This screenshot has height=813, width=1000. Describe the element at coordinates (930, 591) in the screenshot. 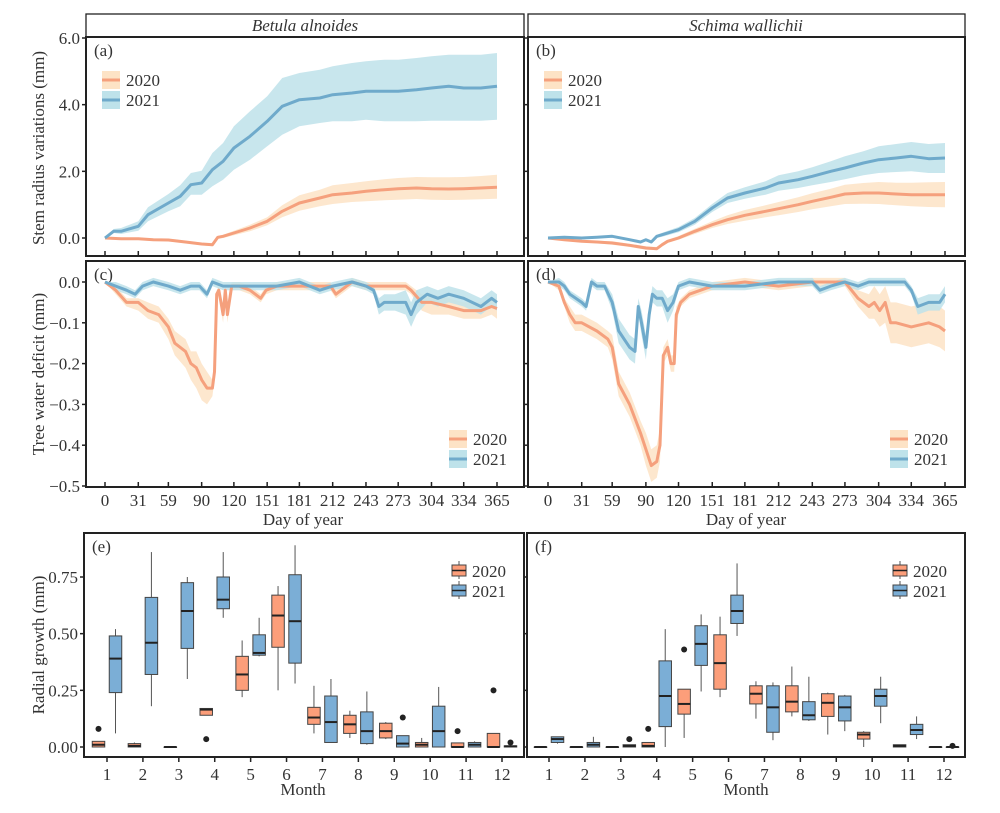

I see `legend-label: 2021` at that location.